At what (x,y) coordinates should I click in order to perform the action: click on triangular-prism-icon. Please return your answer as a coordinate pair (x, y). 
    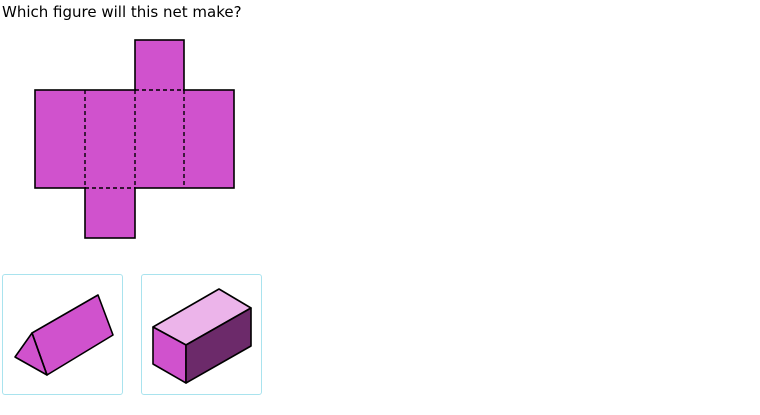
    Looking at the image, I should click on (64, 335).